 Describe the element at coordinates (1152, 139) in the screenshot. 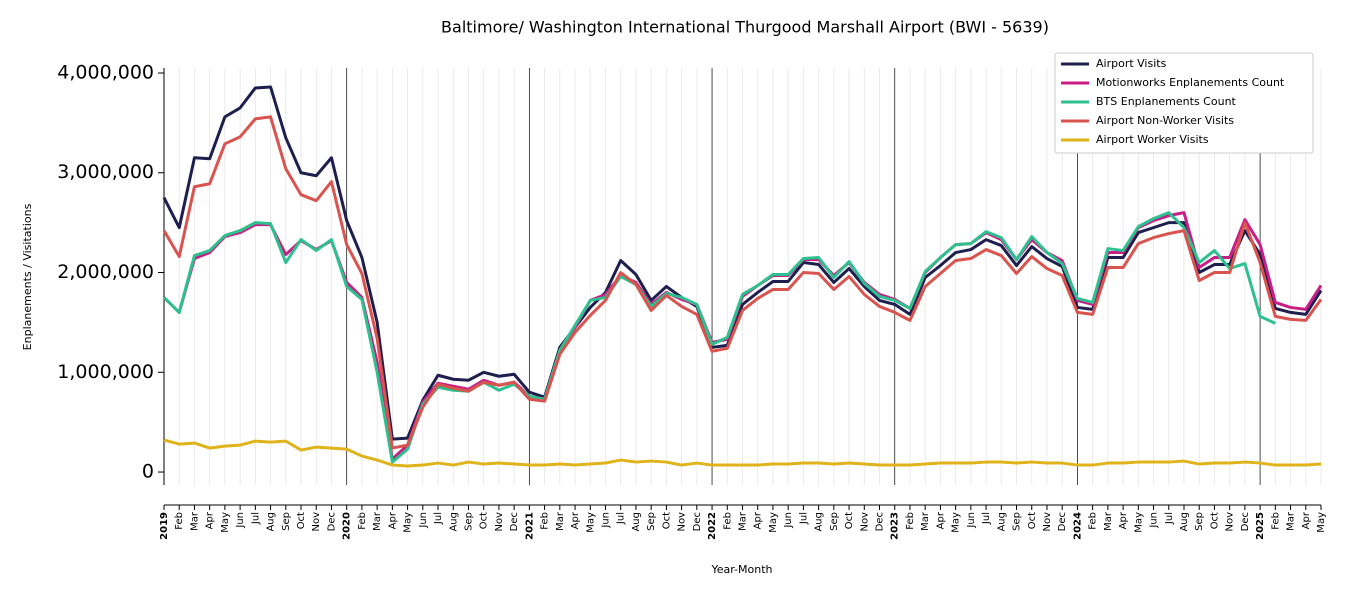

I see `legend-label: Airport Worker Visits` at that location.